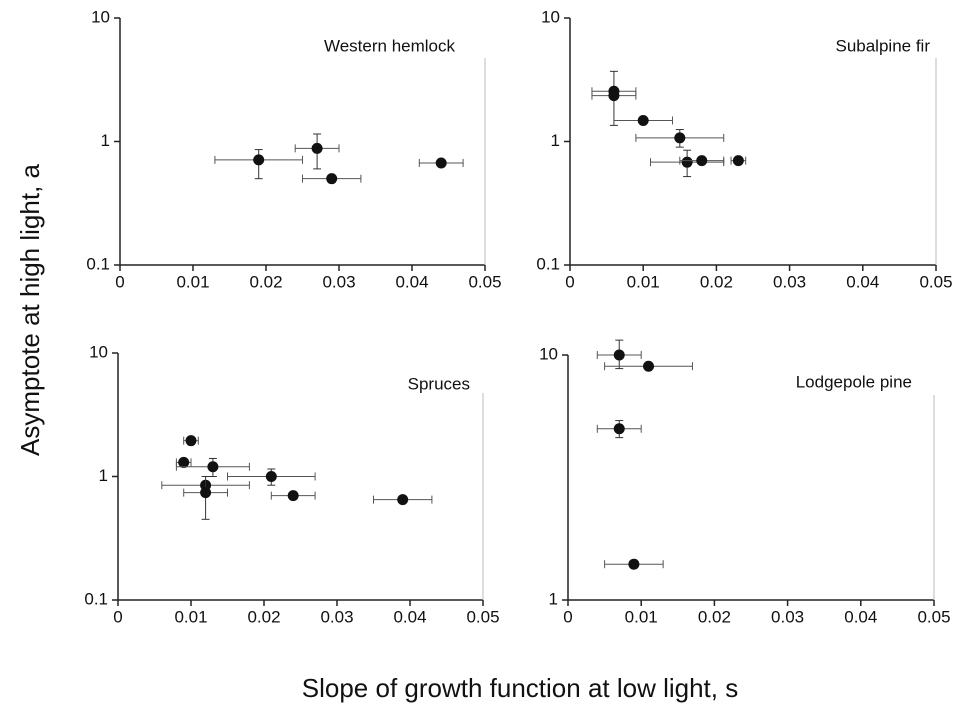  Describe the element at coordinates (520, 688) in the screenshot. I see `x-axis-label: Slope of growth function at low light, s` at that location.